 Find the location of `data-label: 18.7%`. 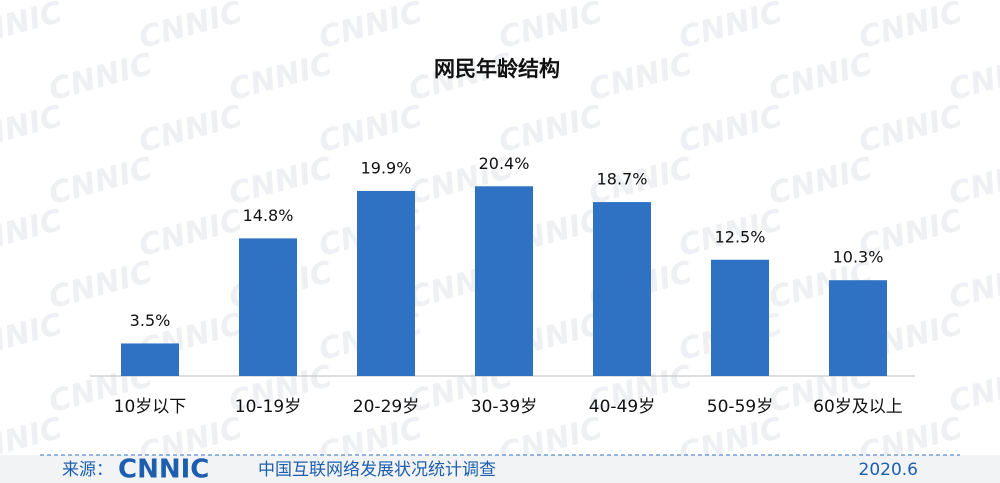

data-label: 18.7% is located at coordinates (622, 179).